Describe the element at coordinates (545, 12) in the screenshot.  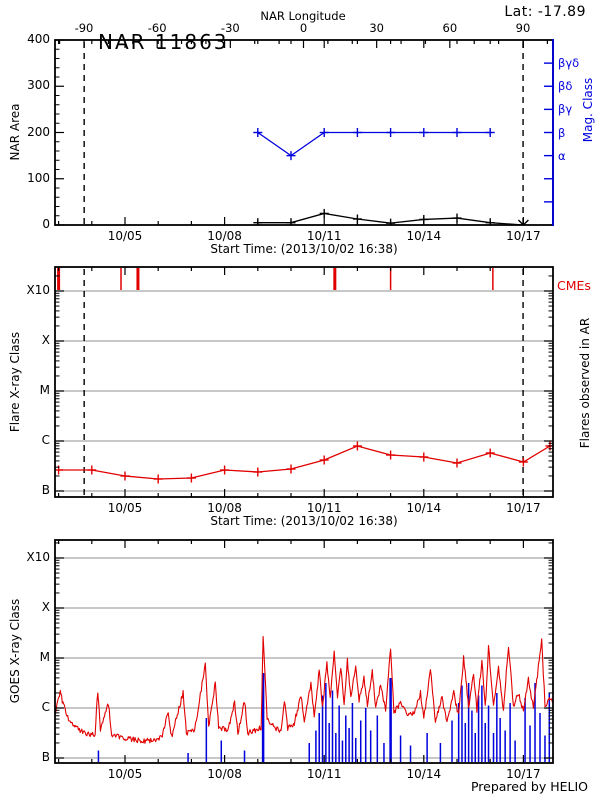
I see `latitude-label: Lat: -17.89` at that location.